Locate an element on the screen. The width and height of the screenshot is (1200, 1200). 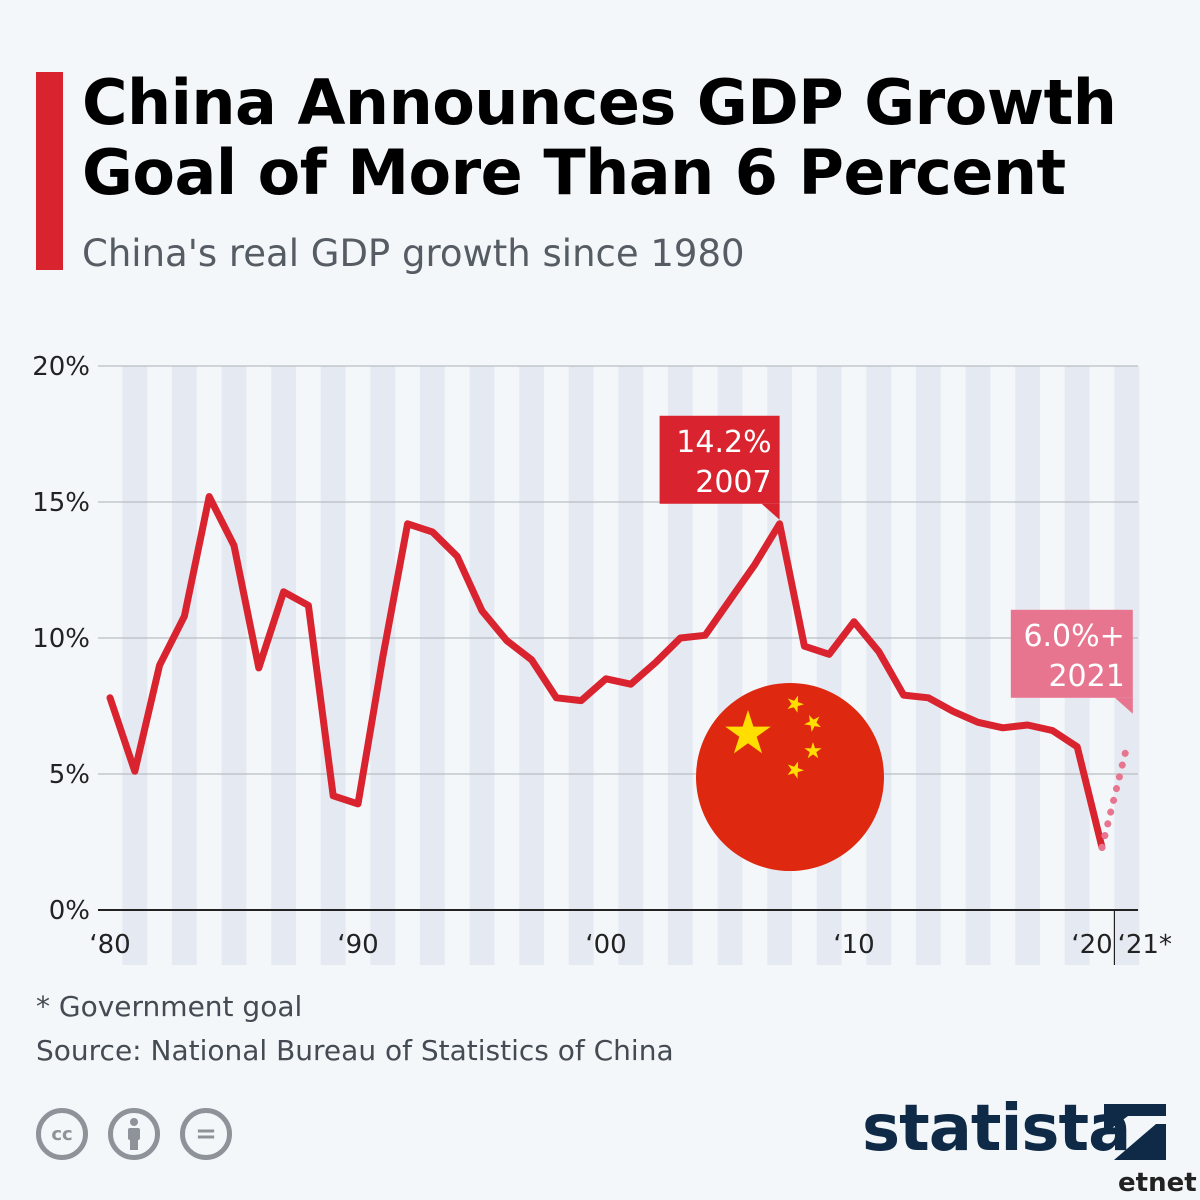
by-icon is located at coordinates (134, 1134).